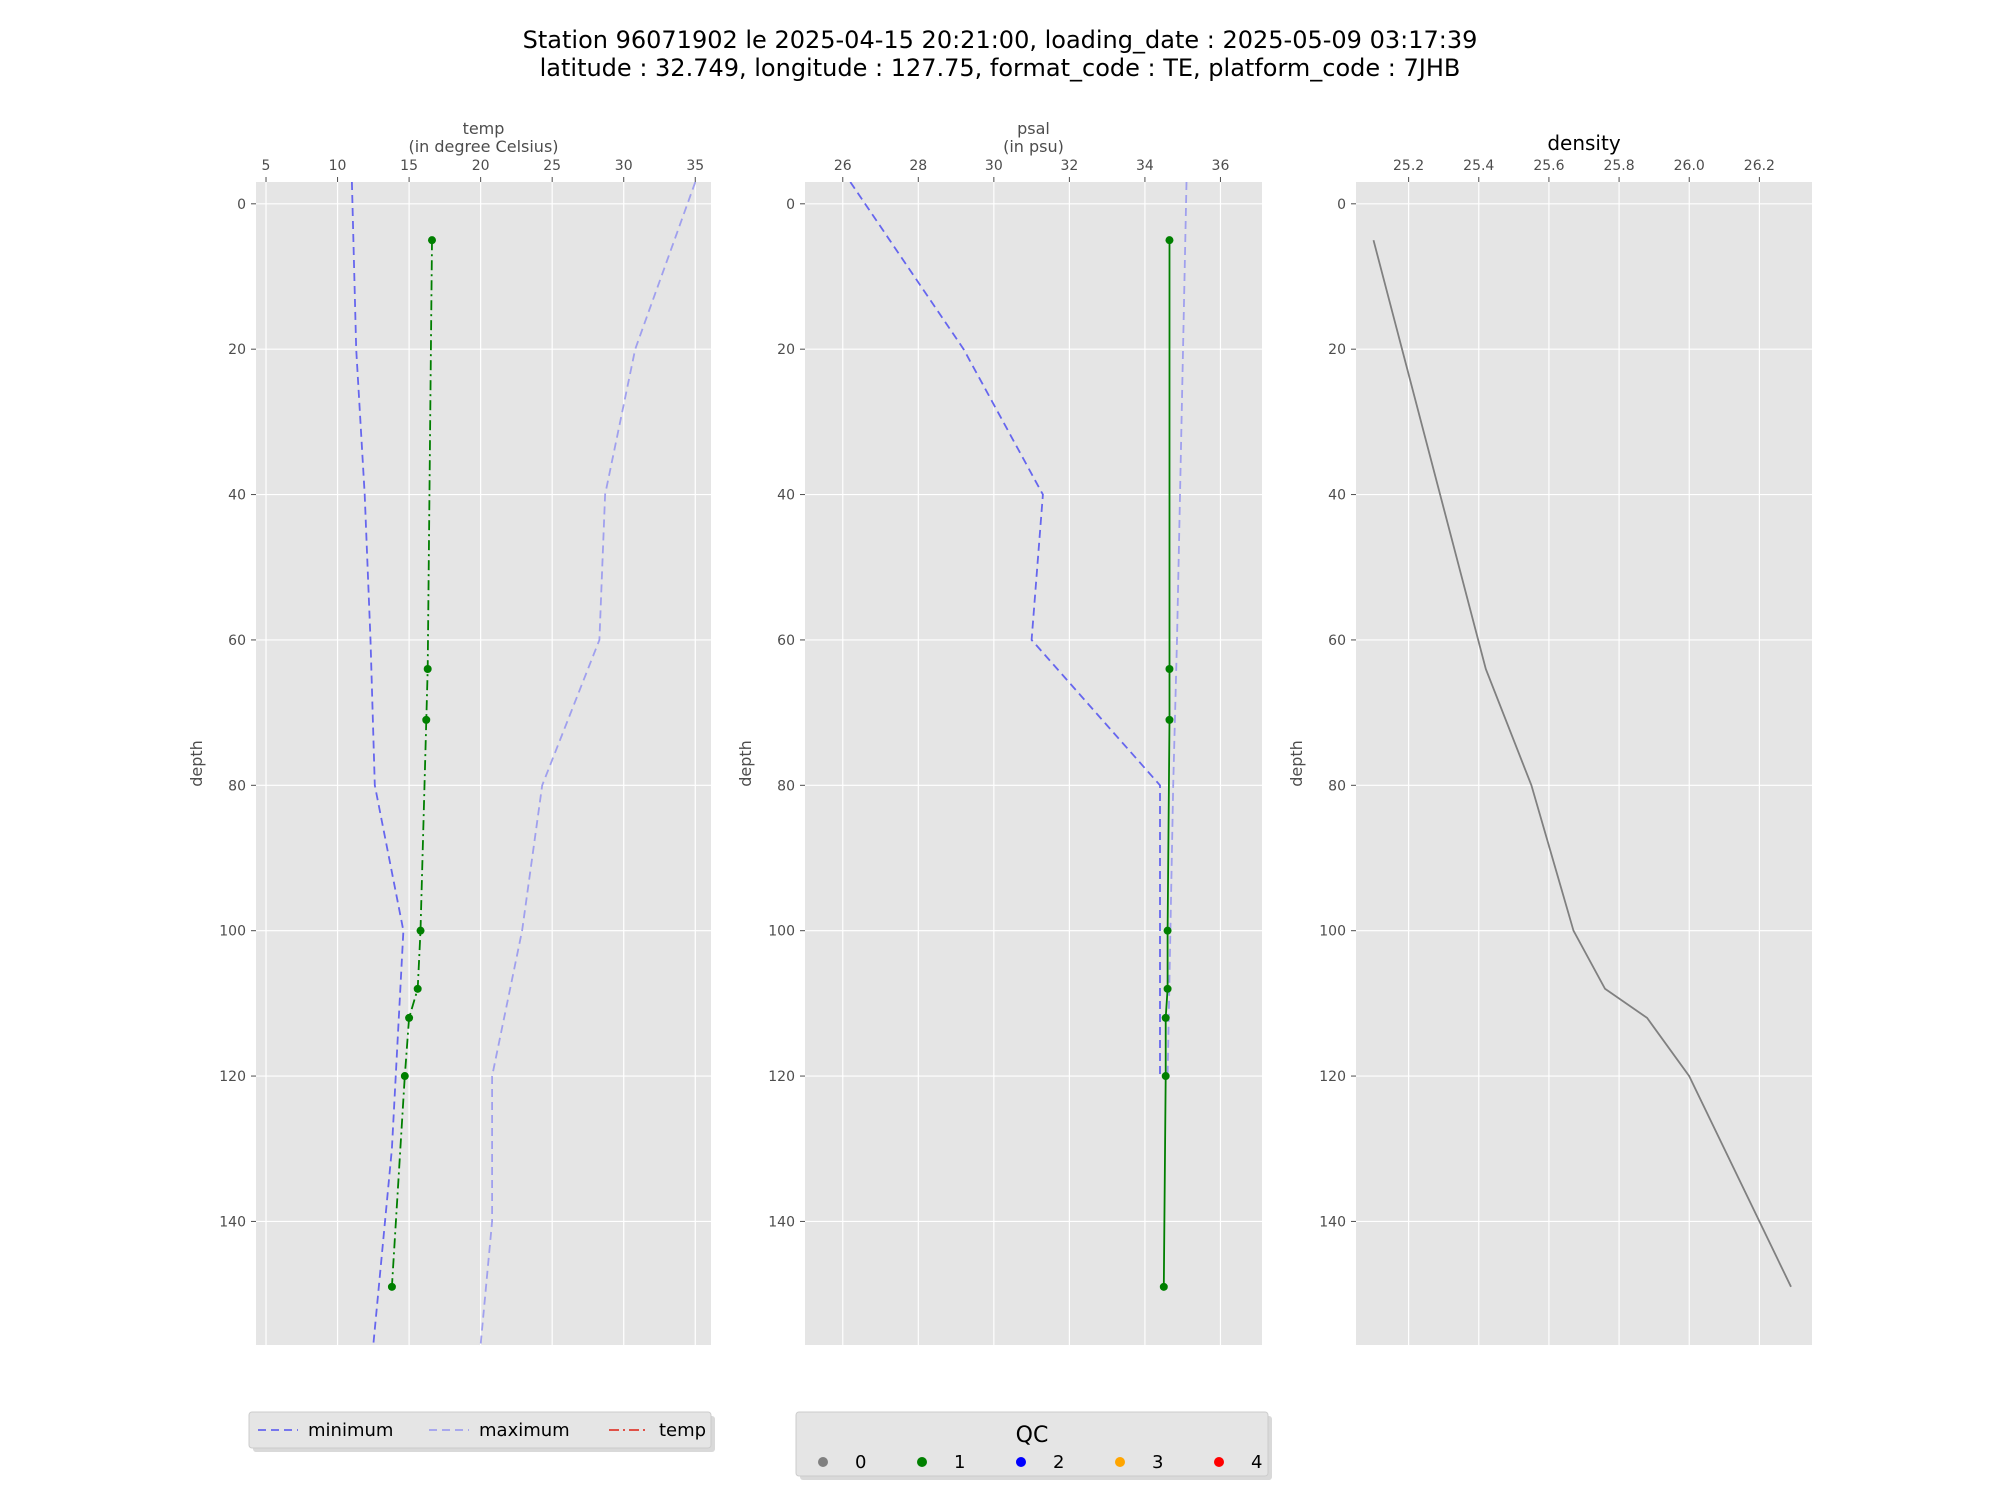 The image size is (2000, 1500). What do you see at coordinates (1408, 166) in the screenshot?
I see `density-x-tick-label: 25.2` at bounding box center [1408, 166].